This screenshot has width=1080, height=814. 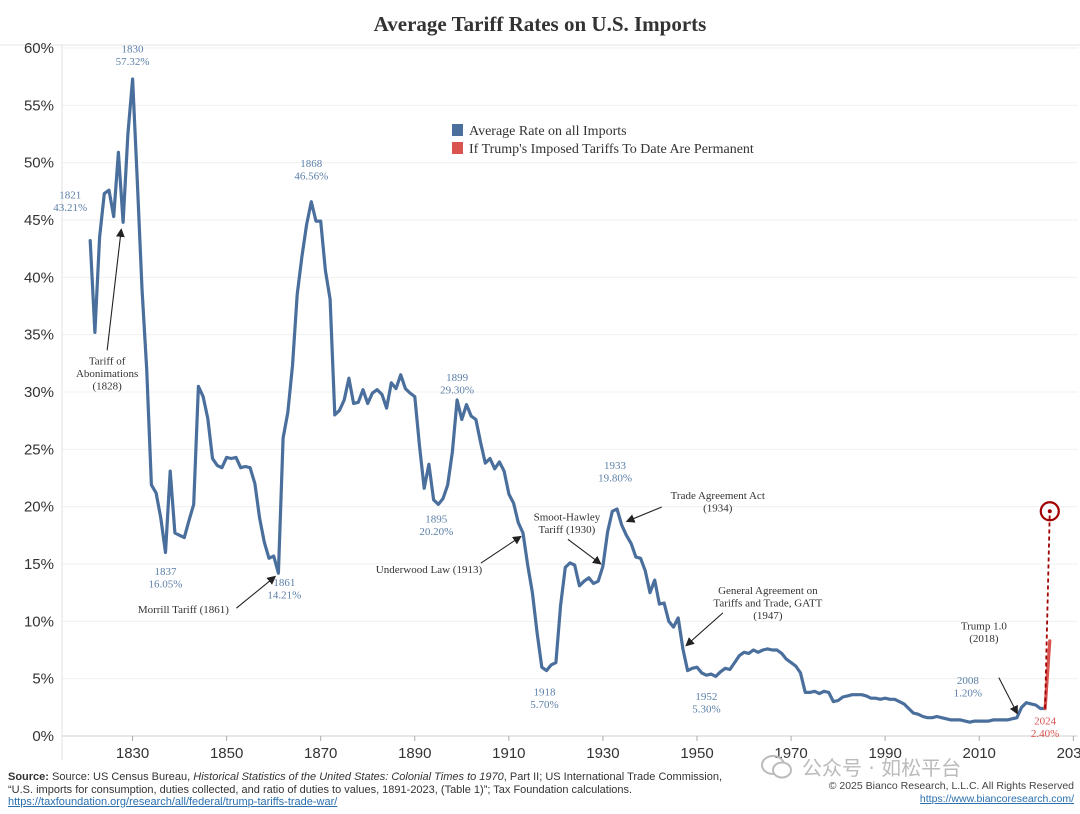 What do you see at coordinates (979, 753) in the screenshot?
I see `x-tick-label: 2010` at bounding box center [979, 753].